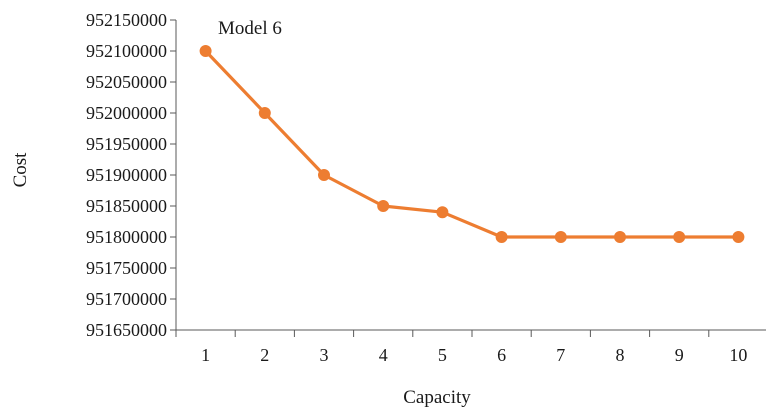  What do you see at coordinates (126, 82) in the screenshot?
I see `y-tick-label: 952050000` at bounding box center [126, 82].